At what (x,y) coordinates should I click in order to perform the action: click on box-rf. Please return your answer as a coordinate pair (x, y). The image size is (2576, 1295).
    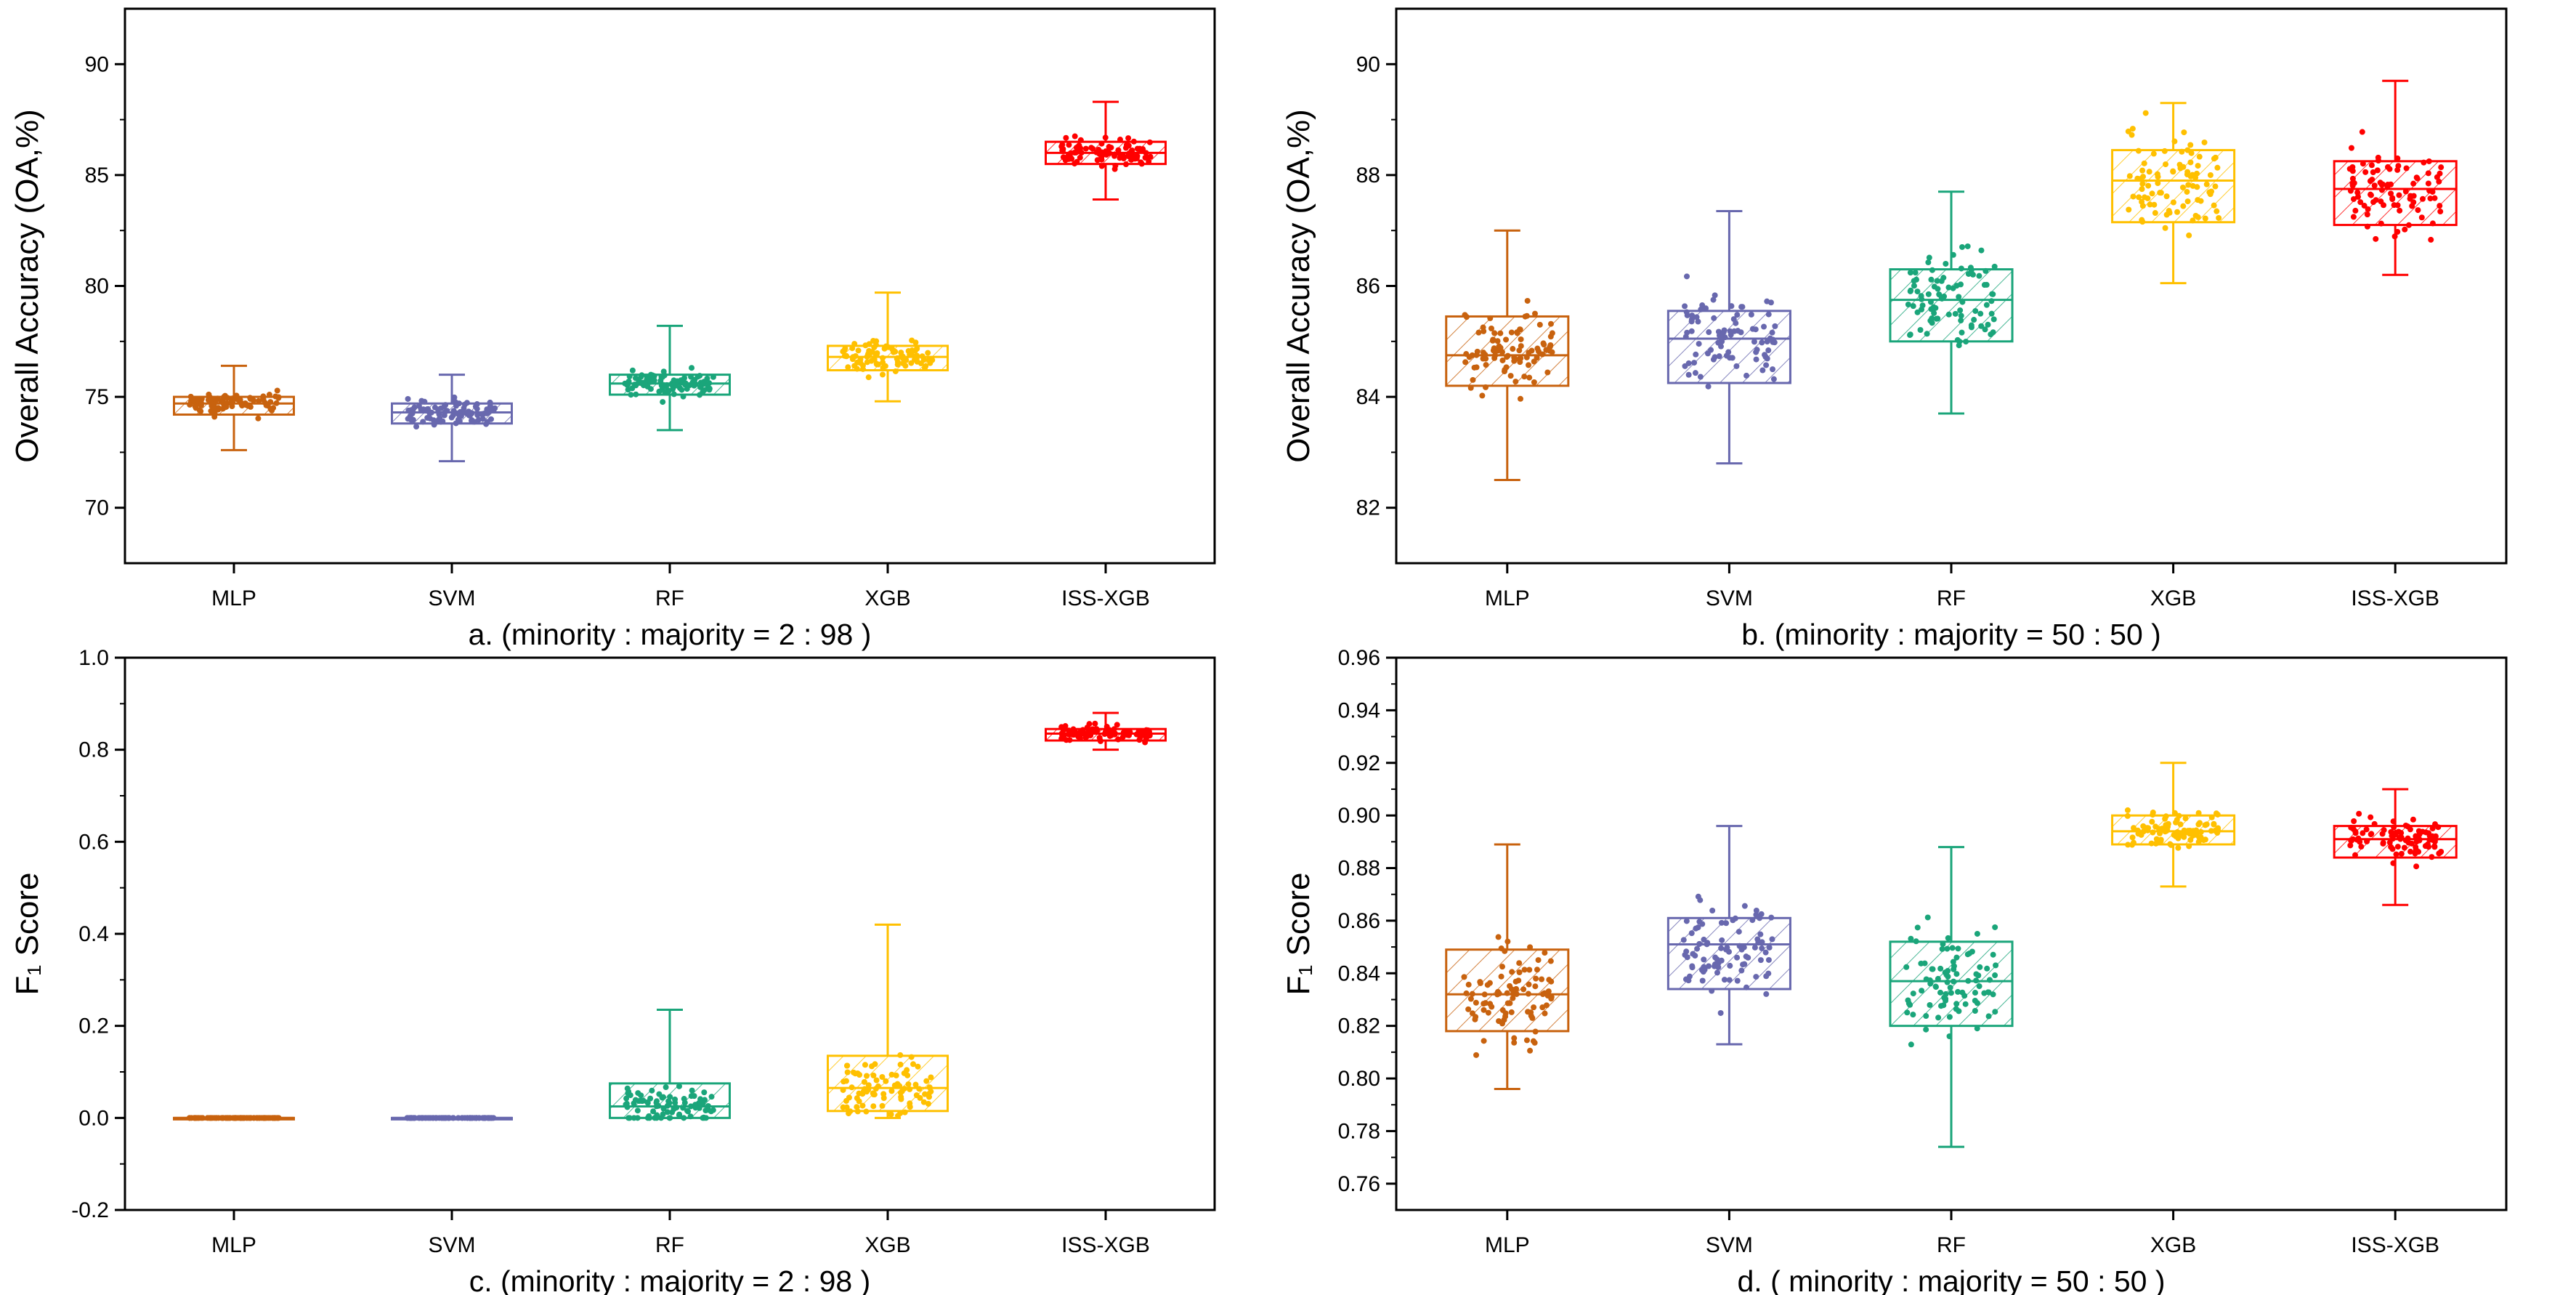
    Looking at the image, I should click on (1952, 302).